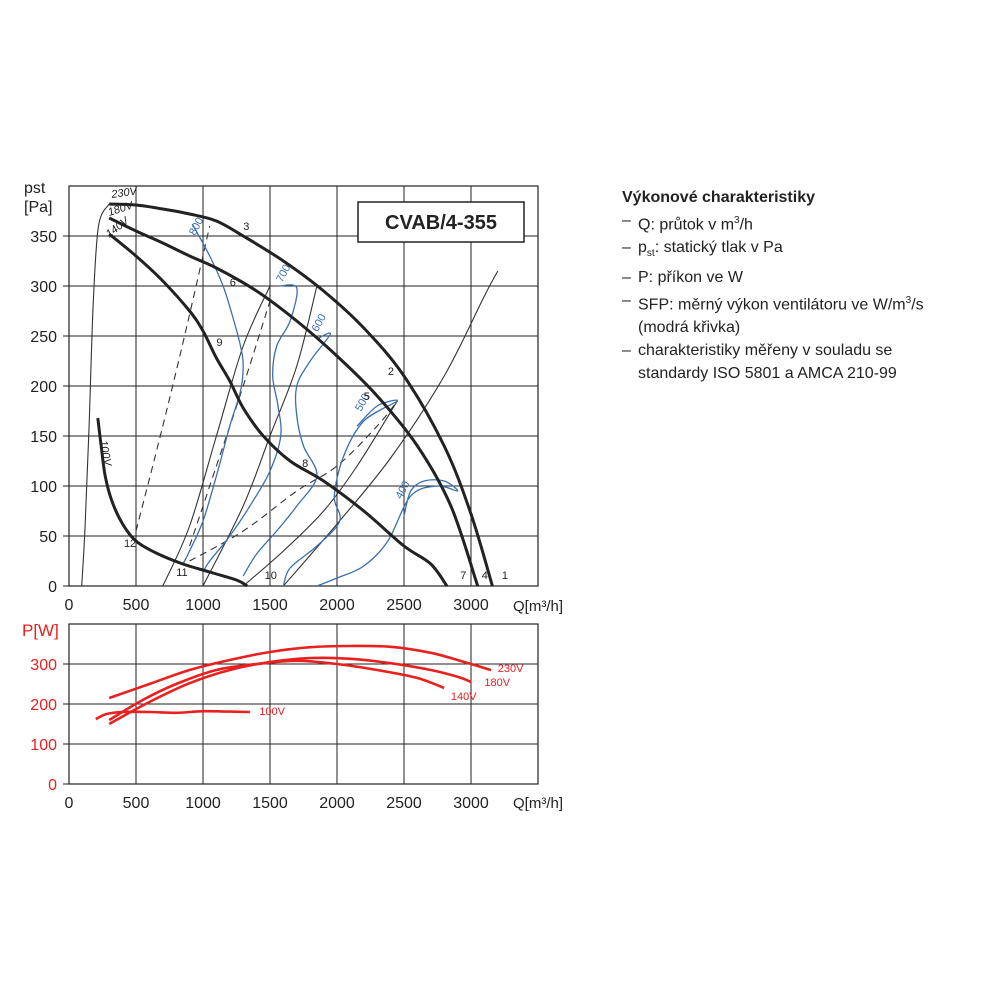  I want to click on legend-item-pre: Q: průtok v m, so click(686, 225).